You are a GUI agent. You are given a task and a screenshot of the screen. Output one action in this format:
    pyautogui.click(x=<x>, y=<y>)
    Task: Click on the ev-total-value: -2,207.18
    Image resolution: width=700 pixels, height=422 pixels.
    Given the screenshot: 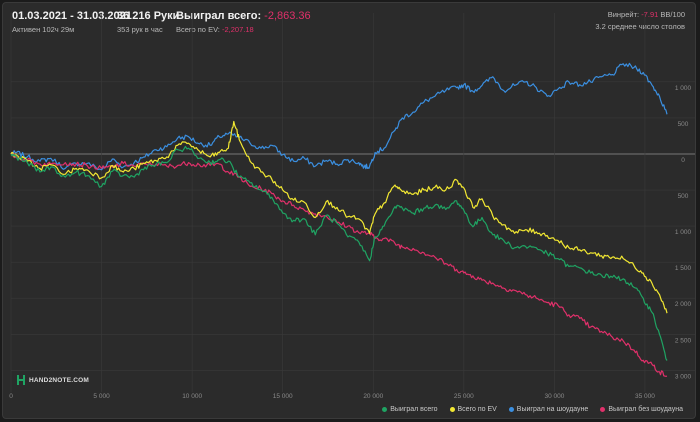 What is the action you would take?
    pyautogui.click(x=237, y=29)
    